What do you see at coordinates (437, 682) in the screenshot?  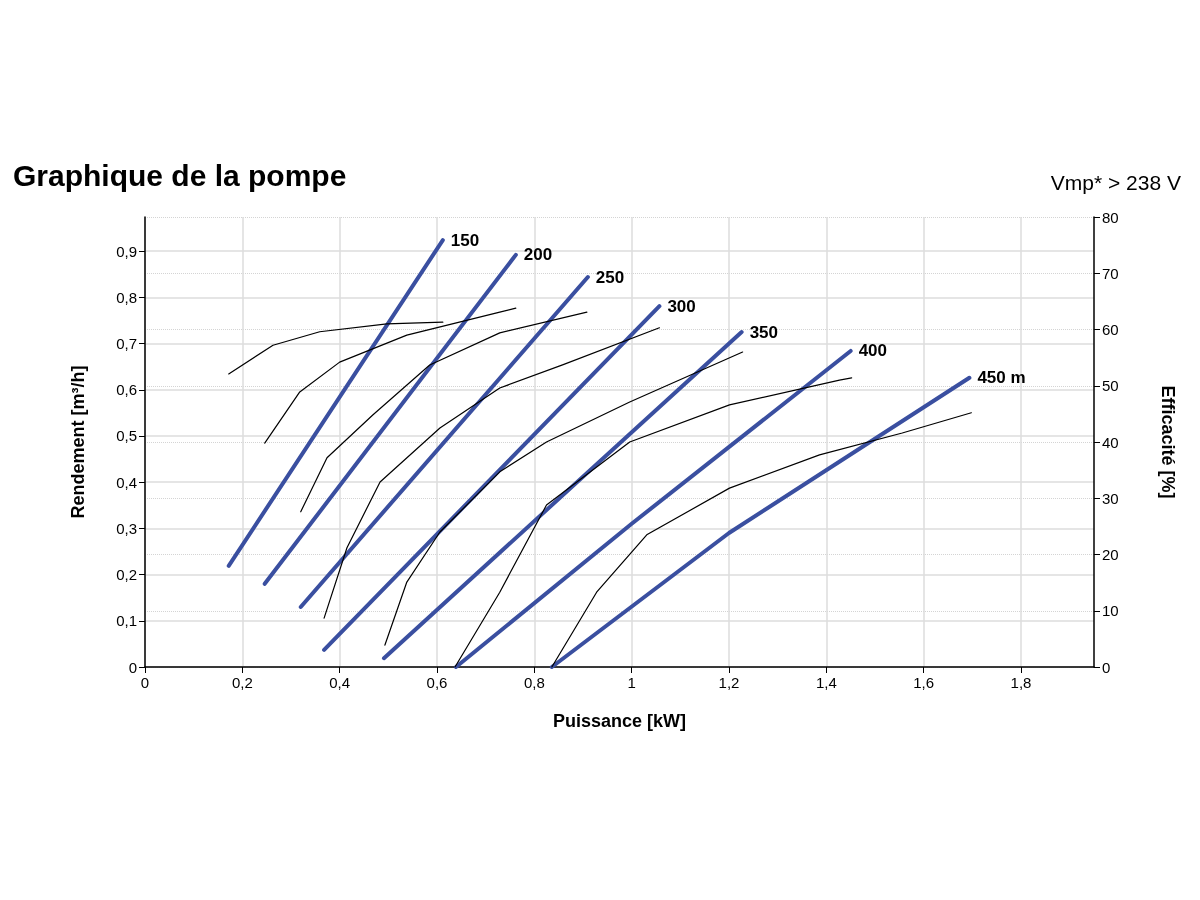 I see `x-tick-label: 0,6` at bounding box center [437, 682].